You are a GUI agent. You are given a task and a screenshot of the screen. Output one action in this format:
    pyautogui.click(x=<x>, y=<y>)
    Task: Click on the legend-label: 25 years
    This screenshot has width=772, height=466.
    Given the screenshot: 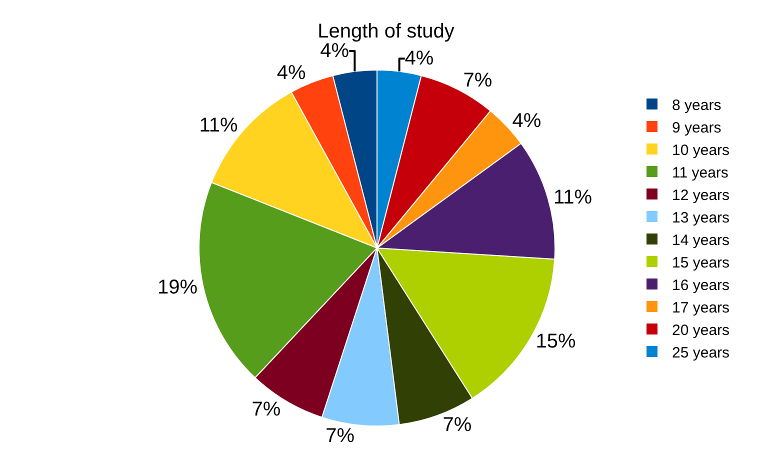 What is the action you would take?
    pyautogui.click(x=701, y=353)
    